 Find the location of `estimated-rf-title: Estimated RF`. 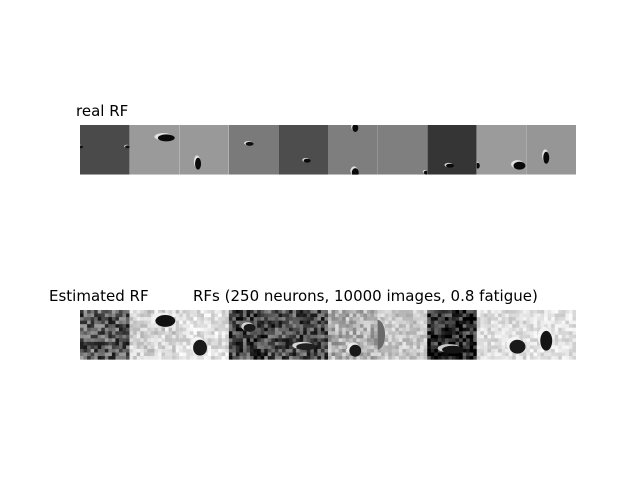

estimated-rf-title: Estimated RF is located at coordinates (99, 296).